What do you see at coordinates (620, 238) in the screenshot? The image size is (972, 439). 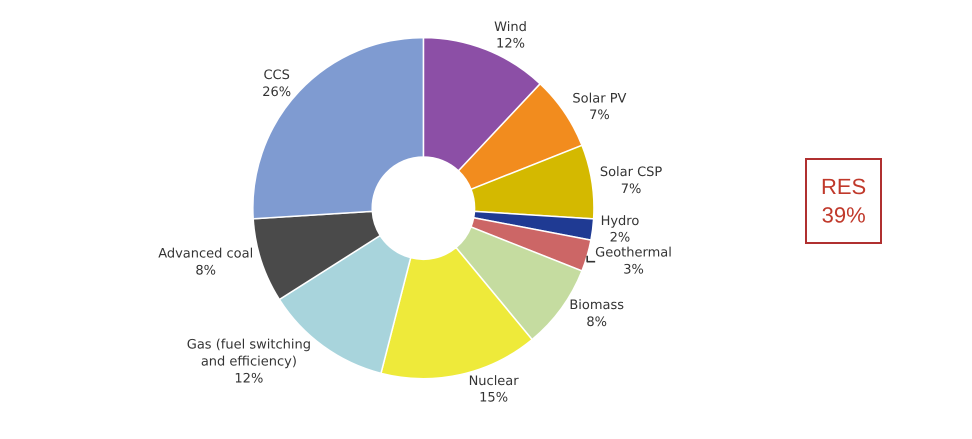 I see `data-label: 2%` at bounding box center [620, 238].